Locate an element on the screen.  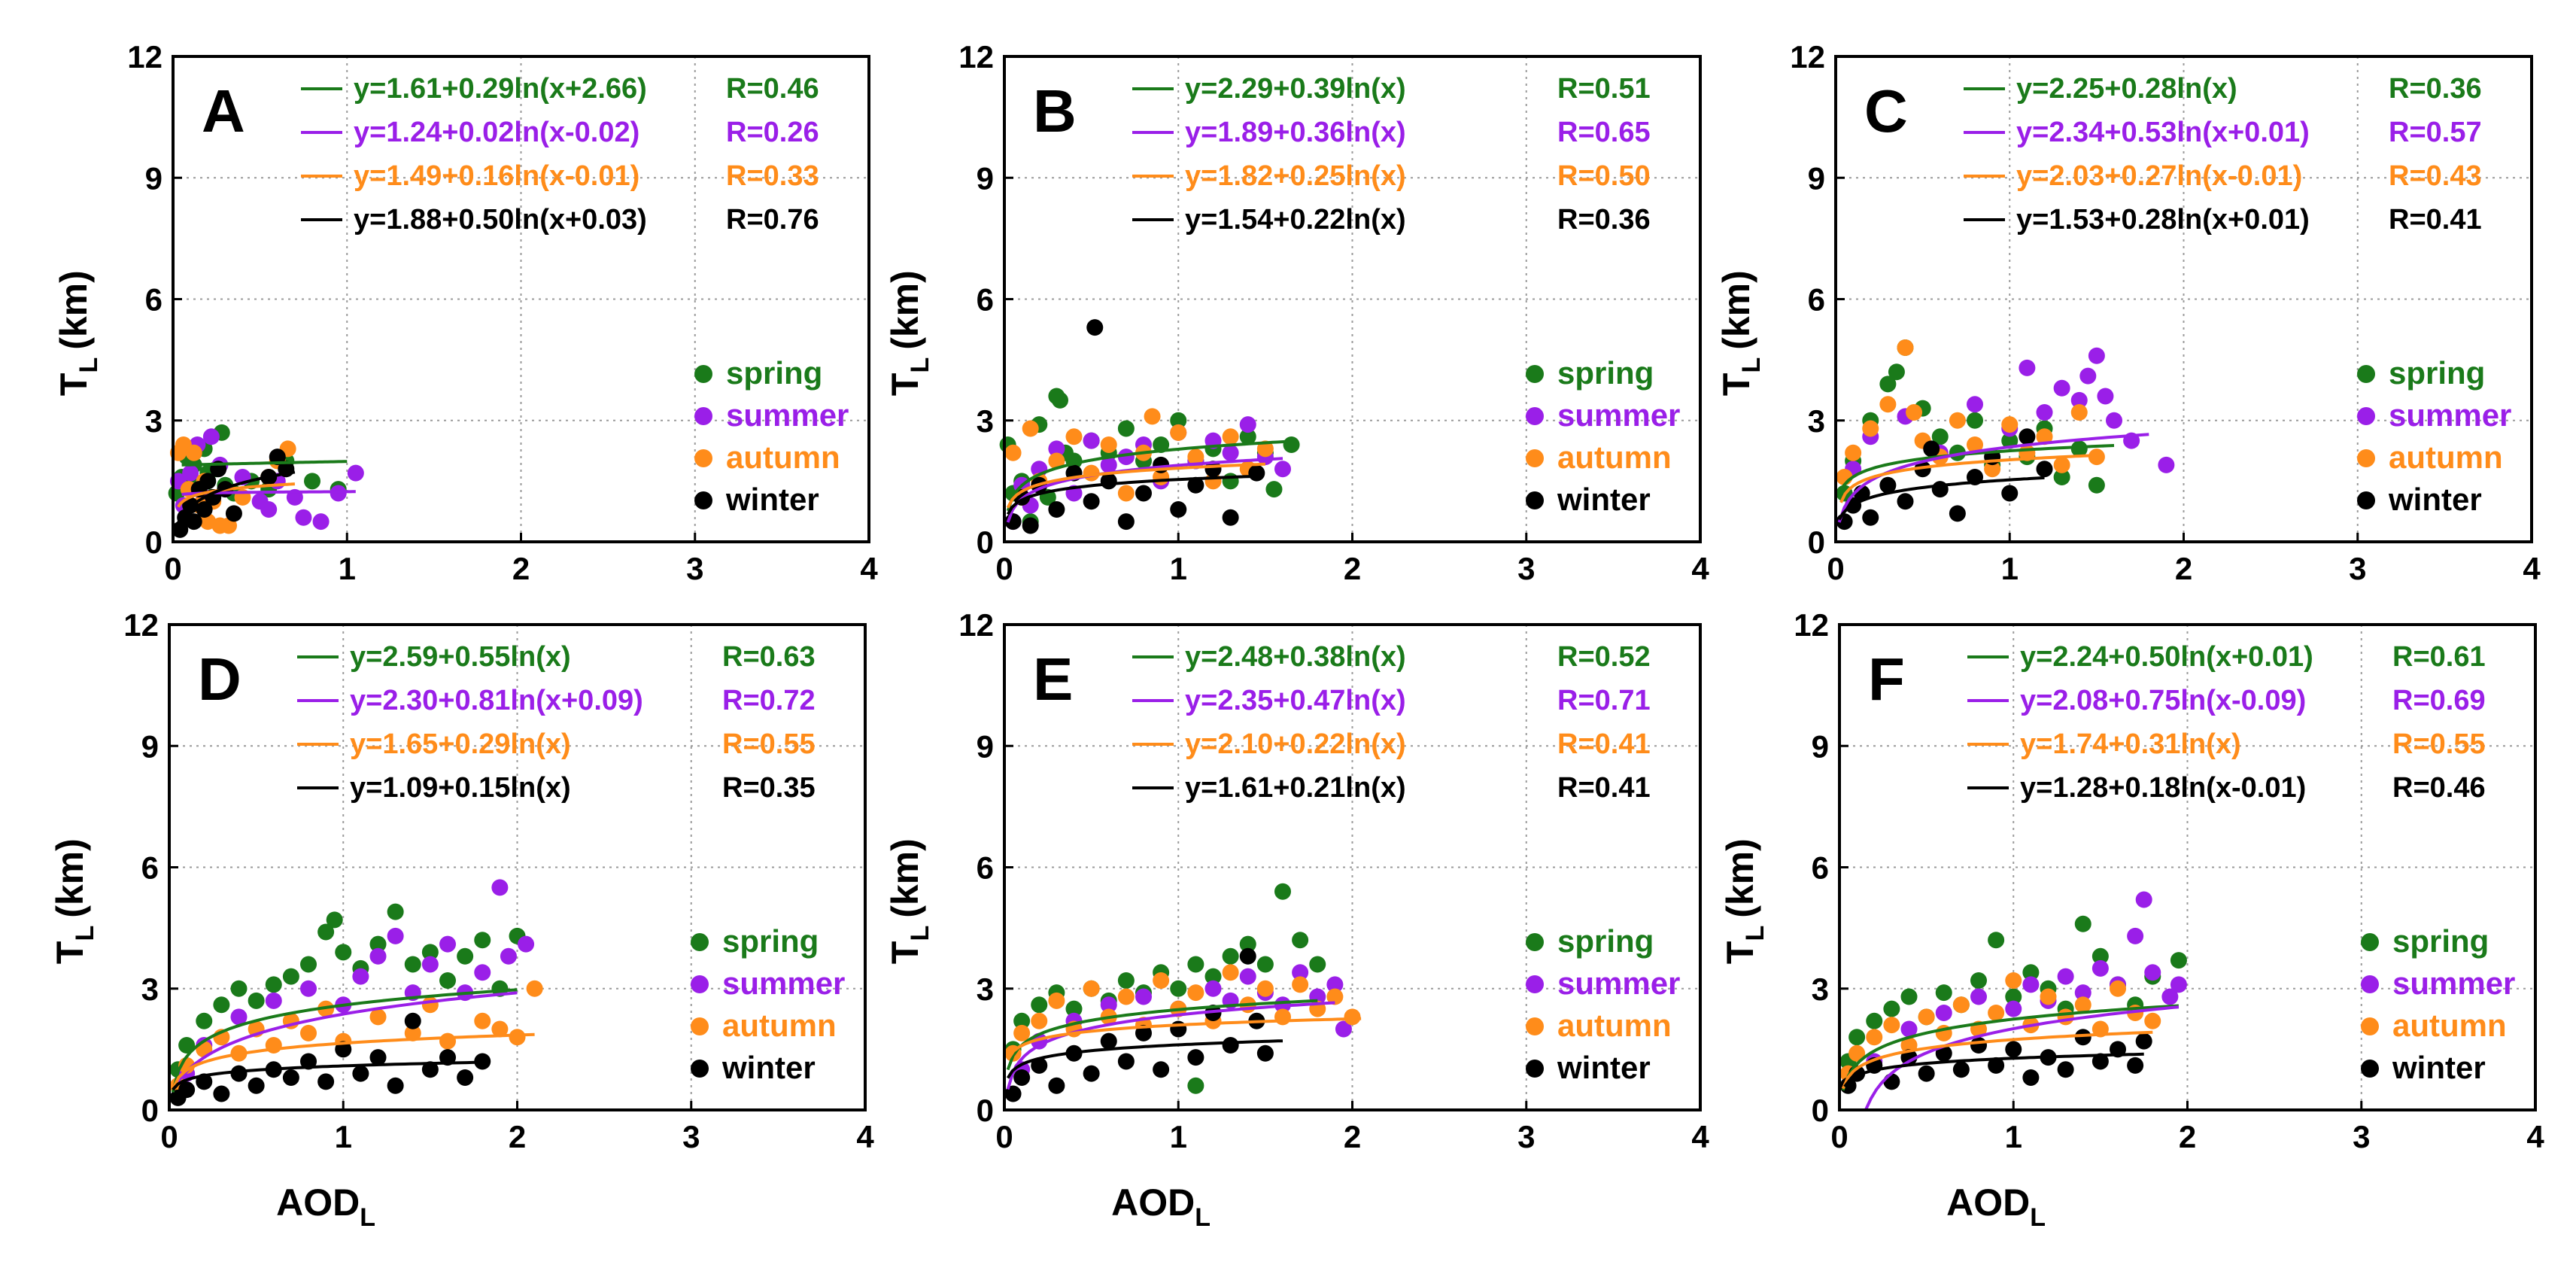
equation-spring: y=2.48+0.38ln(x) is located at coordinates (1295, 657).